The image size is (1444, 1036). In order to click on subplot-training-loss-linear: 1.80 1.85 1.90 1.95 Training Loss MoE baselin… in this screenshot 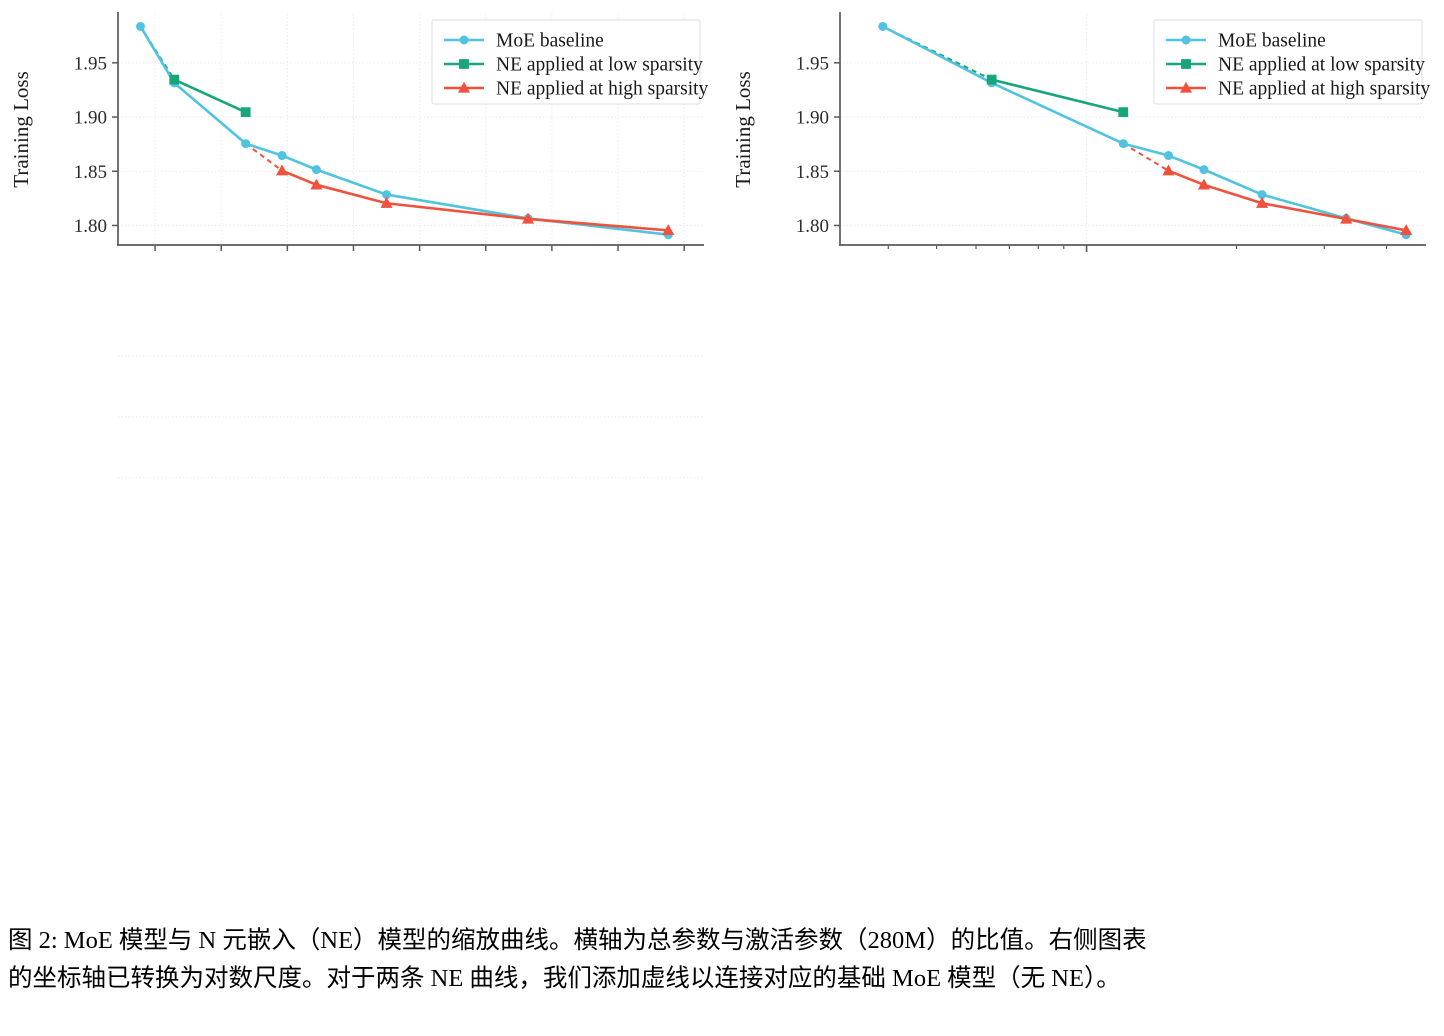, I will do `click(361, 145)`.